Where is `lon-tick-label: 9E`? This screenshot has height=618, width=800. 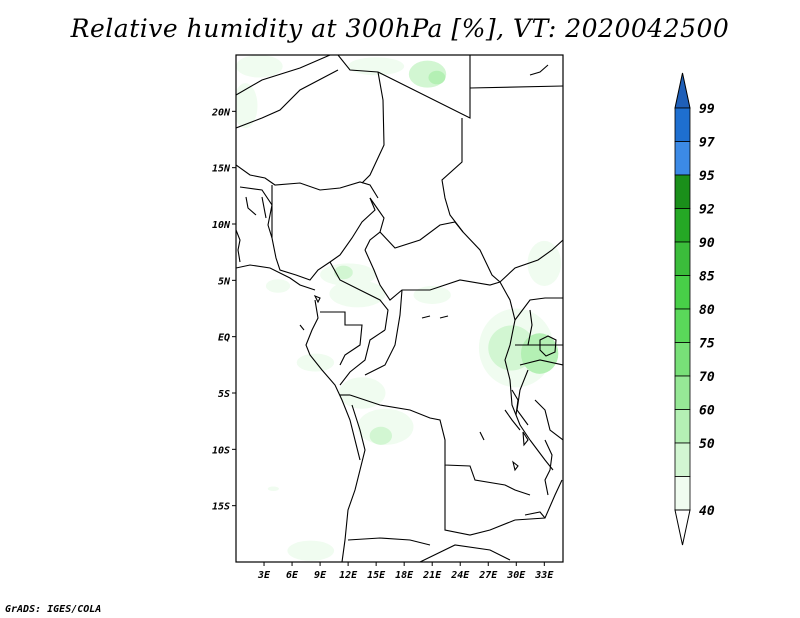
lon-tick-label: 9E is located at coordinates (320, 575).